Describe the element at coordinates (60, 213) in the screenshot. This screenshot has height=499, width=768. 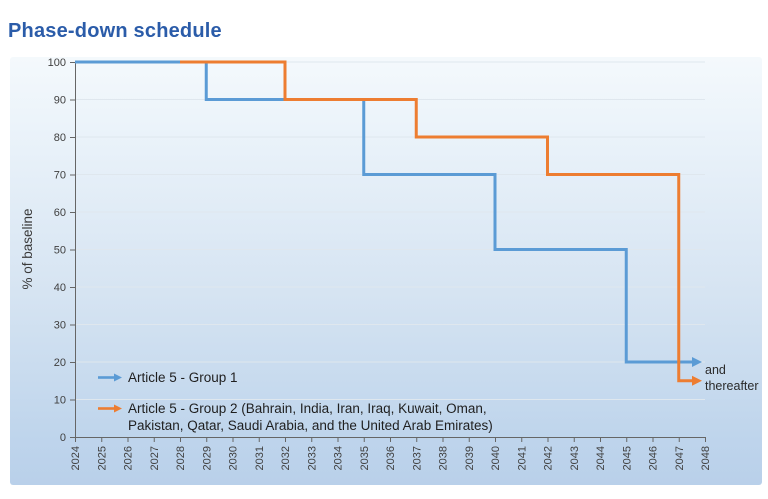
I see `y-tick-label: 60` at that location.